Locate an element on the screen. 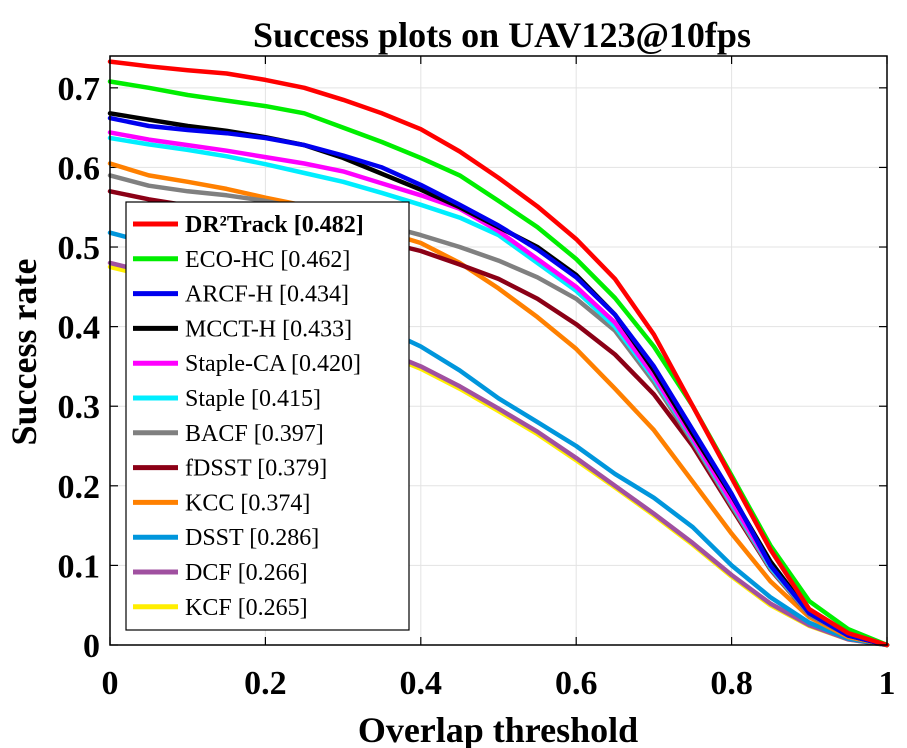 This screenshot has width=907, height=748. legend-label: KCC [0.374] is located at coordinates (247, 503).